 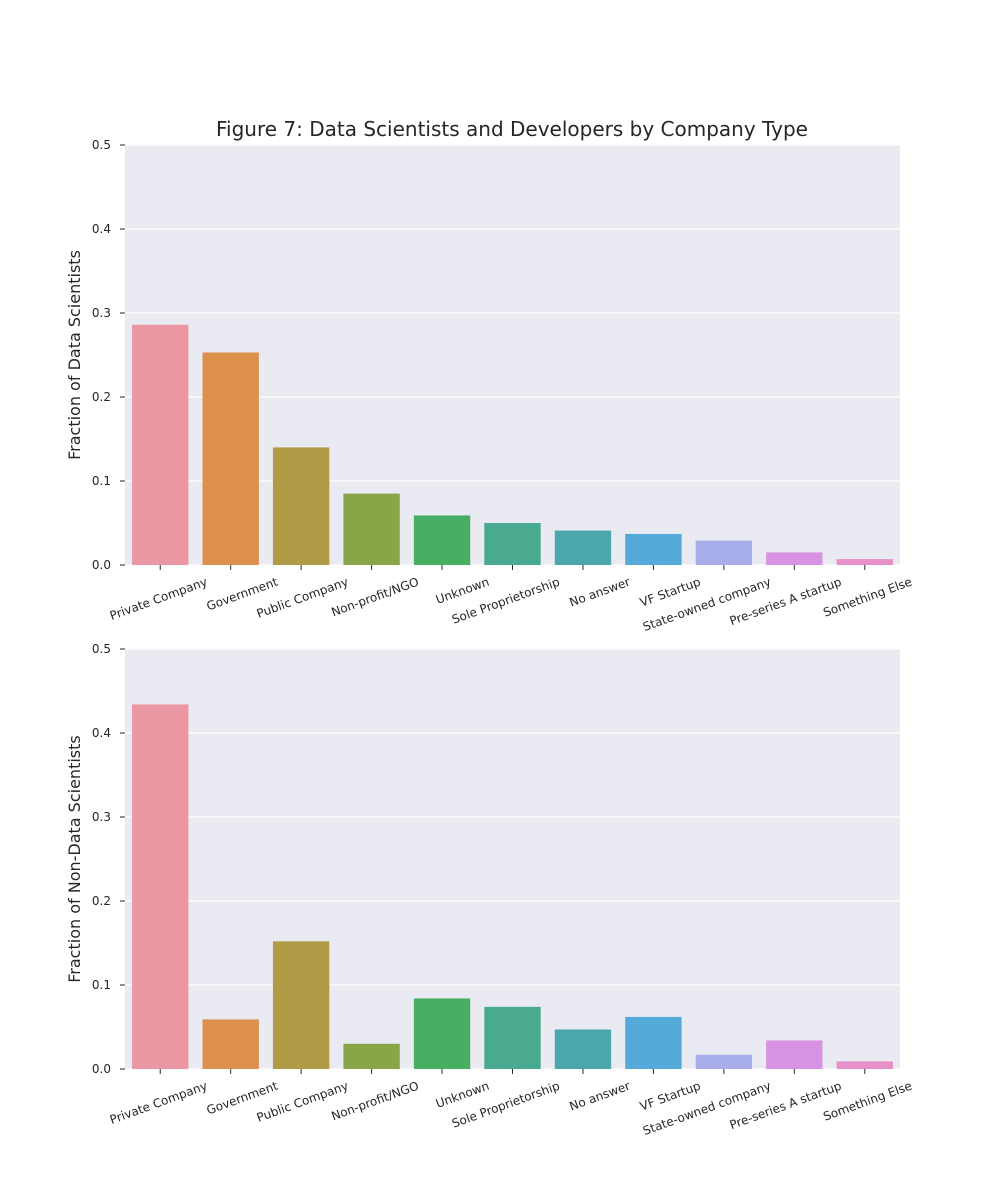 What do you see at coordinates (74, 355) in the screenshot?
I see `y-axis-label: Fraction of Data Scientists` at bounding box center [74, 355].